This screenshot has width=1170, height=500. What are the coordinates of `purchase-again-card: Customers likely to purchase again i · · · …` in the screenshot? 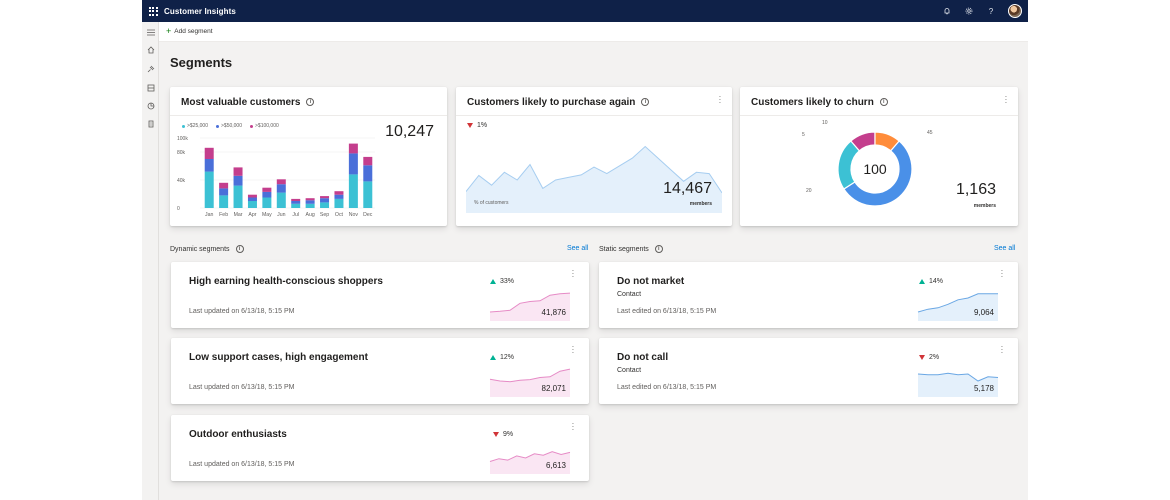 It's located at (594, 156).